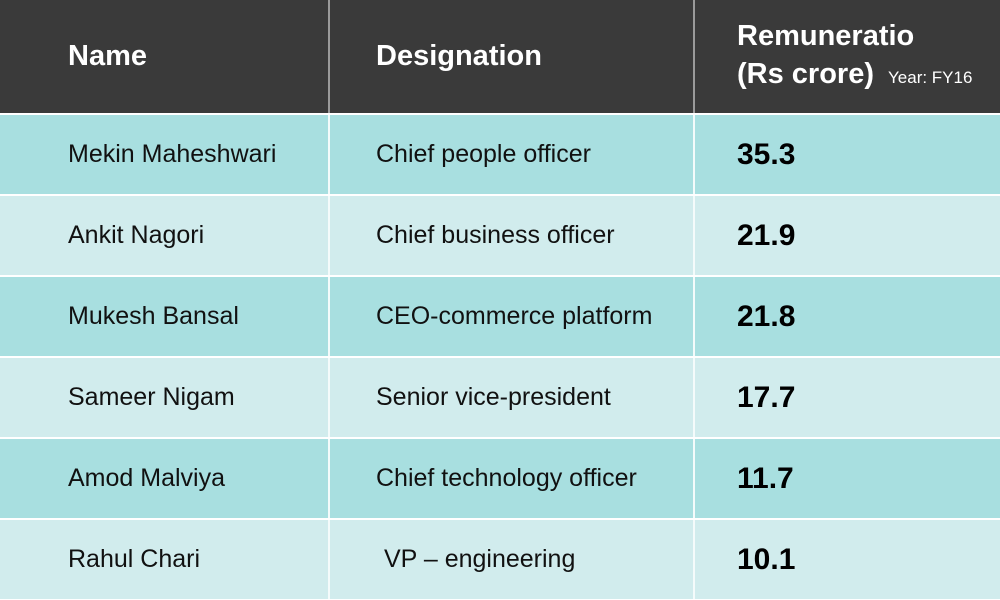 The height and width of the screenshot is (600, 1000). Describe the element at coordinates (765, 478) in the screenshot. I see `cell-remuneration: 11.7` at that location.